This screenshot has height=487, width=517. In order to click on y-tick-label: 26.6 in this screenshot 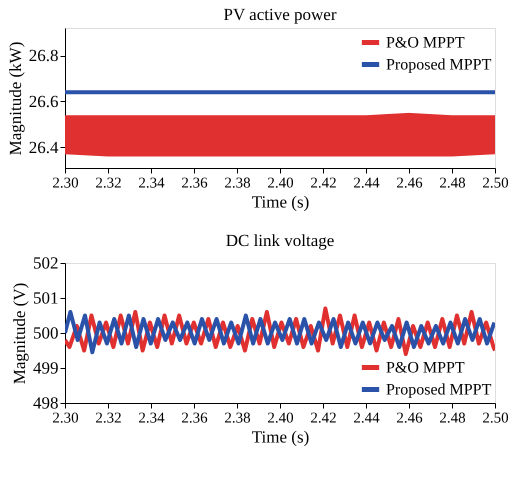, I will do `click(43, 101)`.